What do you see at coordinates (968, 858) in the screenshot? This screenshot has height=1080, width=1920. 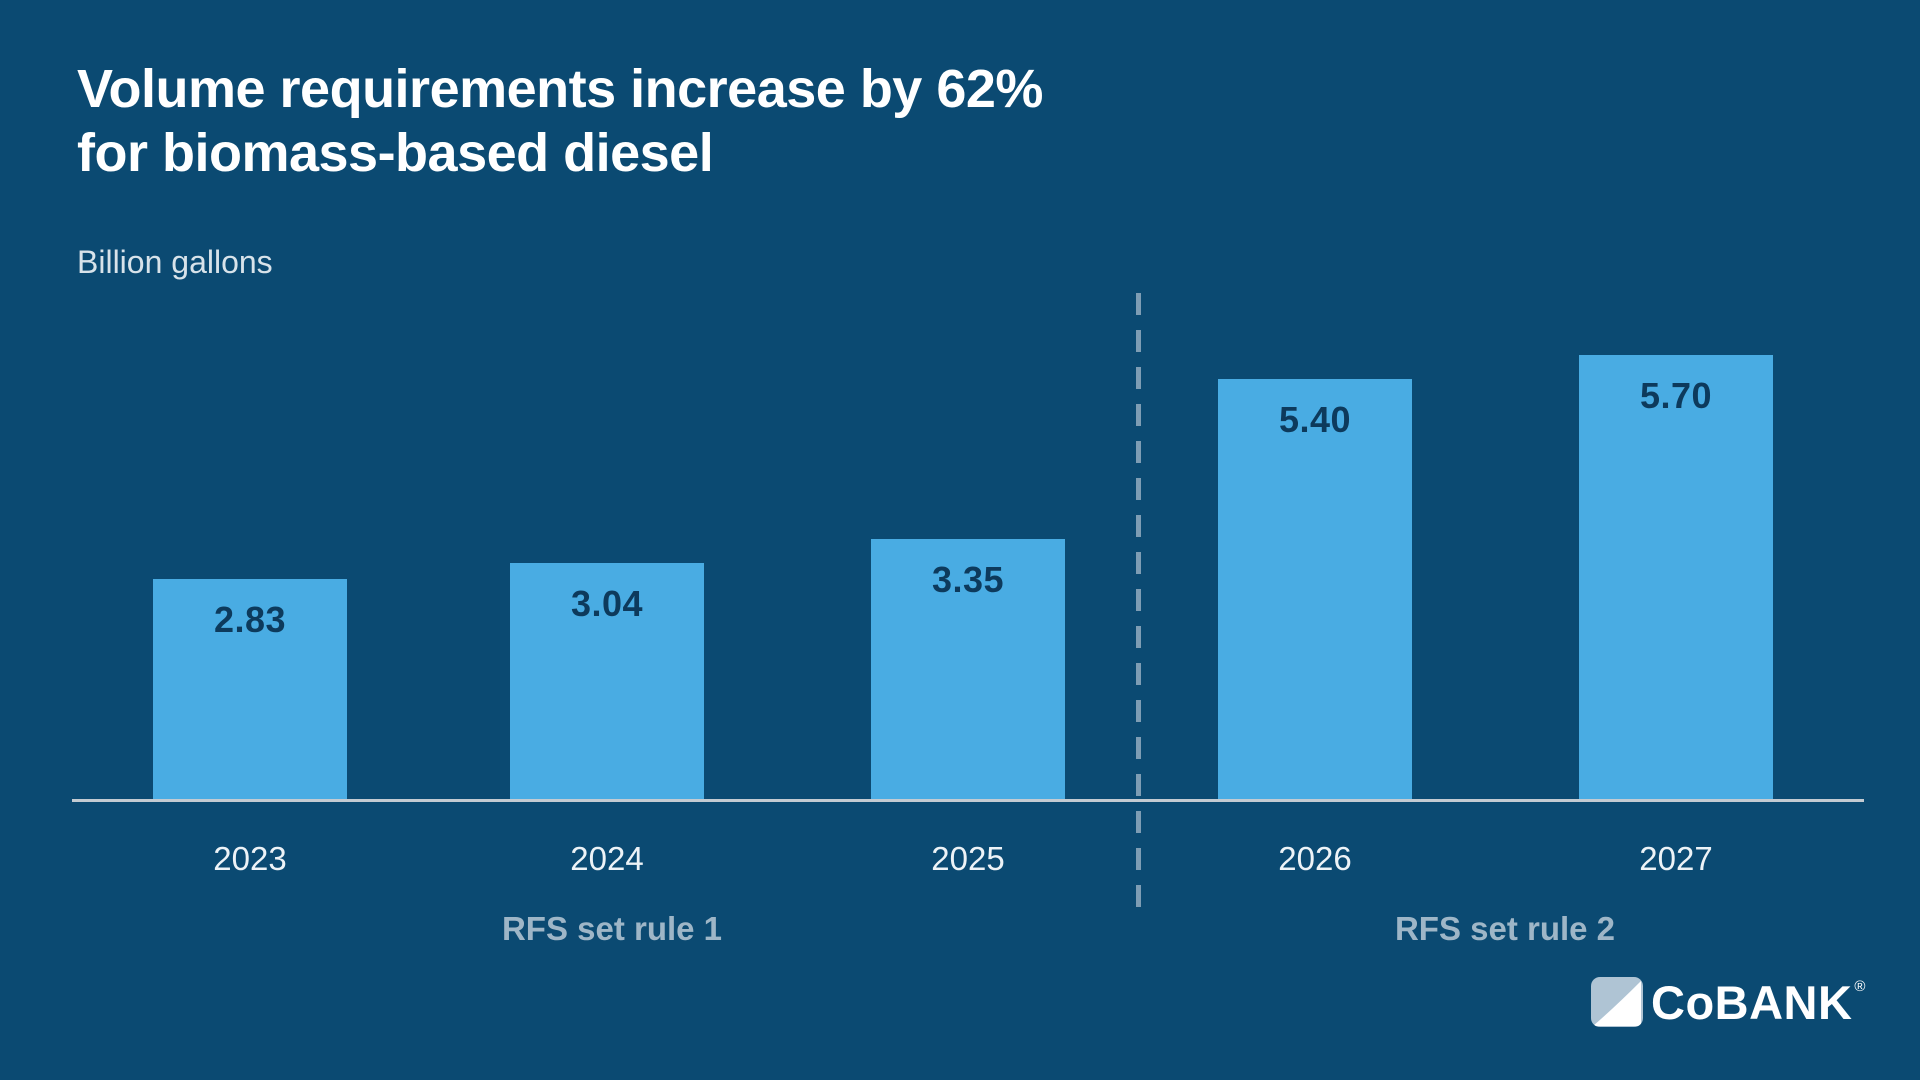 I see `x-axis-label-2025: 2025` at bounding box center [968, 858].